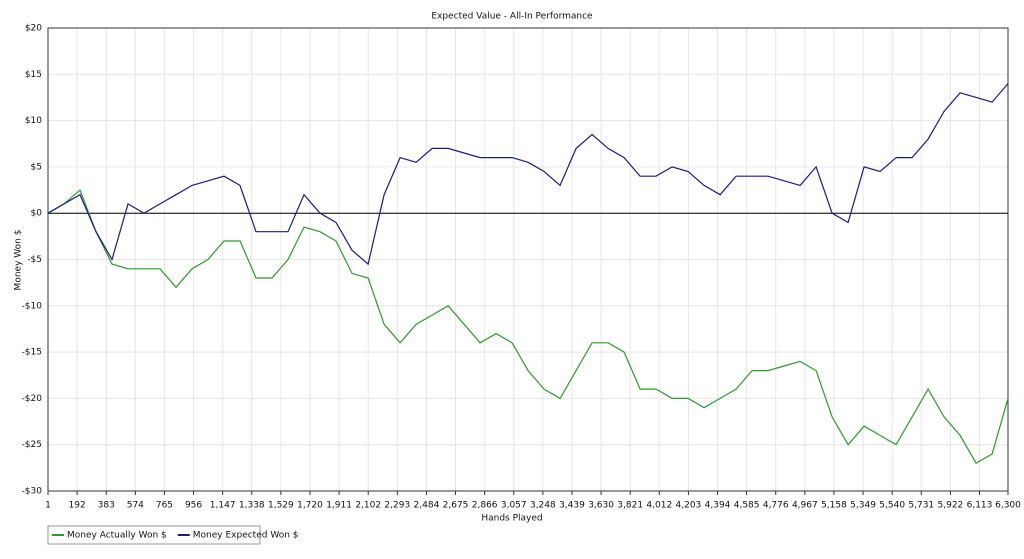  What do you see at coordinates (19, 260) in the screenshot?
I see `y-axis-label: Money Won $` at bounding box center [19, 260].